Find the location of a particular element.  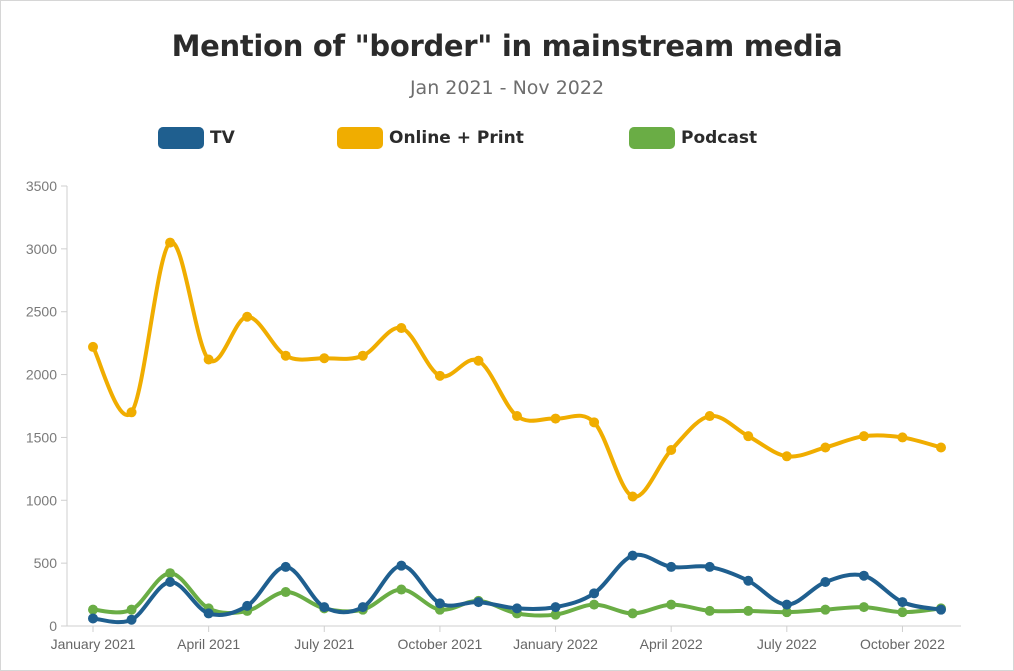

x-tick-label: July 2021 is located at coordinates (324, 644).